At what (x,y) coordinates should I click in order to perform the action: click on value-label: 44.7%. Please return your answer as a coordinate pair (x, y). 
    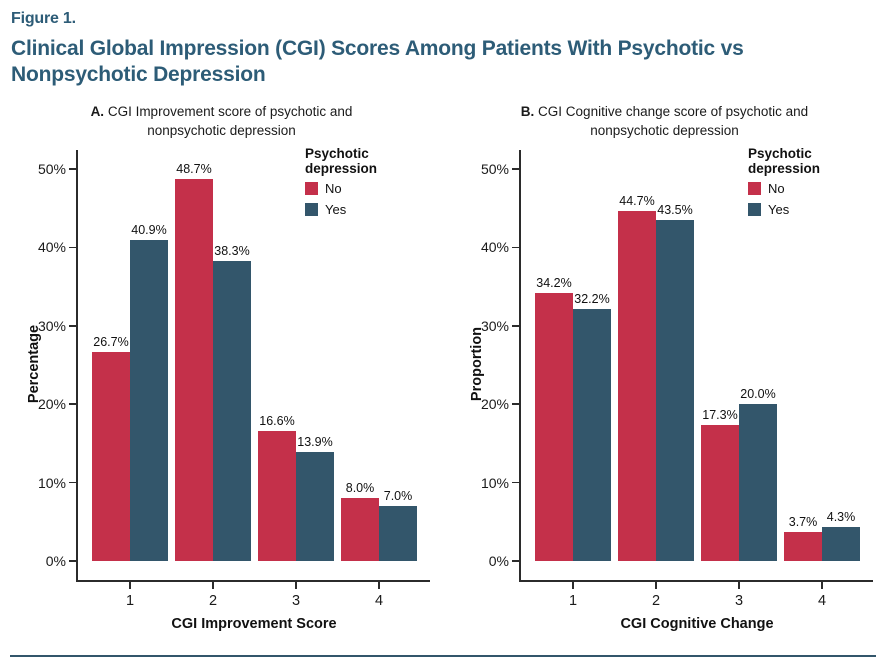
    Looking at the image, I should click on (637, 200).